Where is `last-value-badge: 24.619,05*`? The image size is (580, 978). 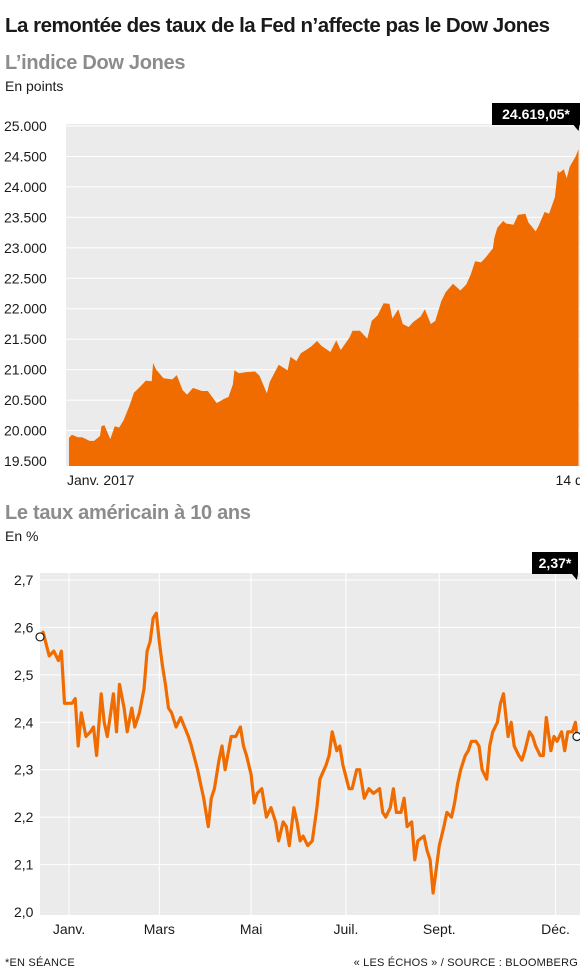
last-value-badge: 24.619,05* is located at coordinates (536, 117).